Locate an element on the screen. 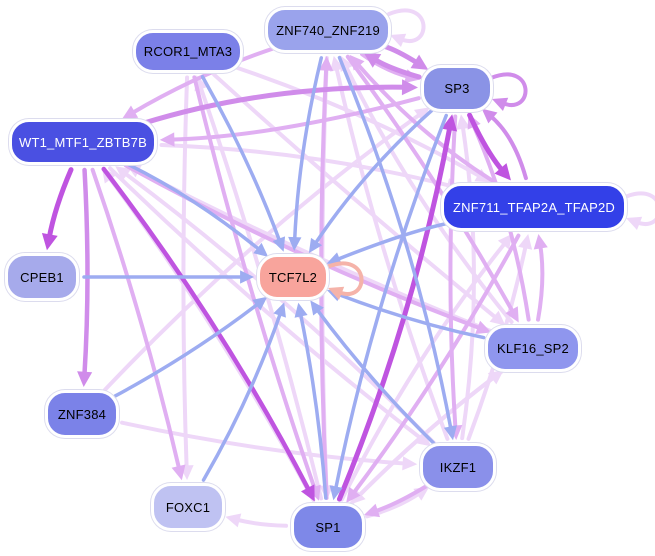  node-TCF7L2: TCF7L2 is located at coordinates (293, 277).